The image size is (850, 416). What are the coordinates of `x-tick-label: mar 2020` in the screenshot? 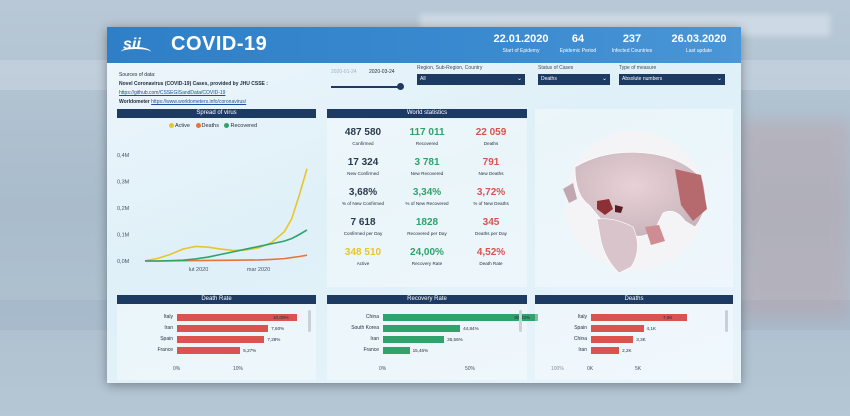 It's located at (258, 270).